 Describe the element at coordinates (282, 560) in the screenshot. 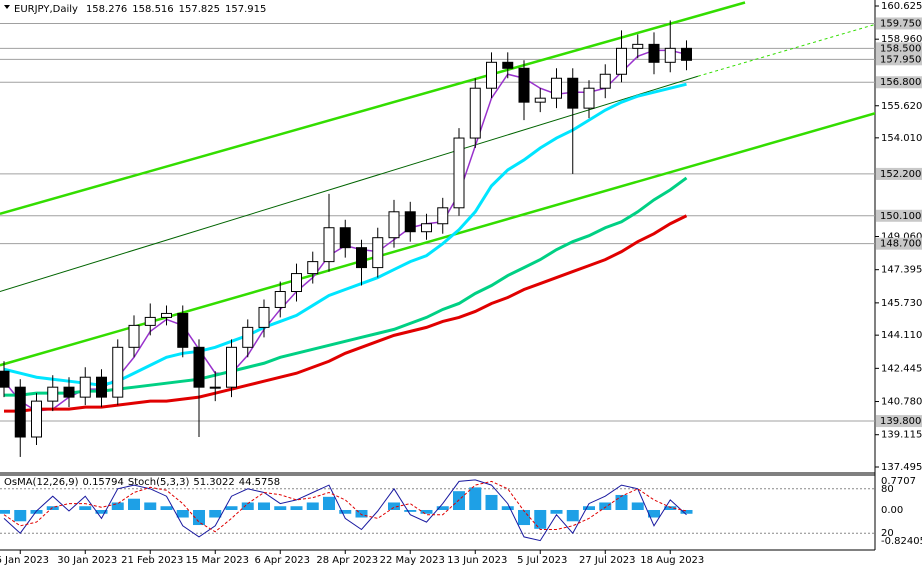

I see `x-tick-label: 6 Apr 2023` at that location.